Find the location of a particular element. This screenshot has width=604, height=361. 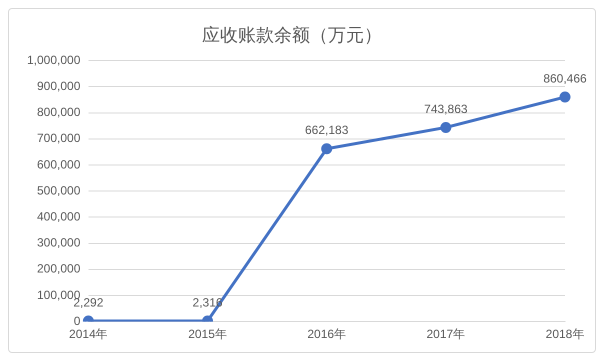

chart-title: 应收账款余额（万元） is located at coordinates (292, 34).